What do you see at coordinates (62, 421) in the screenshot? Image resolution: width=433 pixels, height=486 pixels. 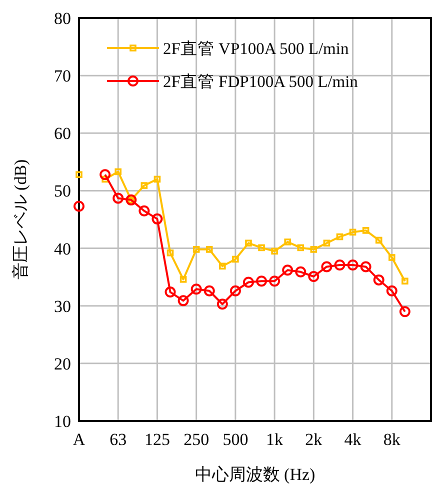 I see `y-tick-label: 10` at bounding box center [62, 421].